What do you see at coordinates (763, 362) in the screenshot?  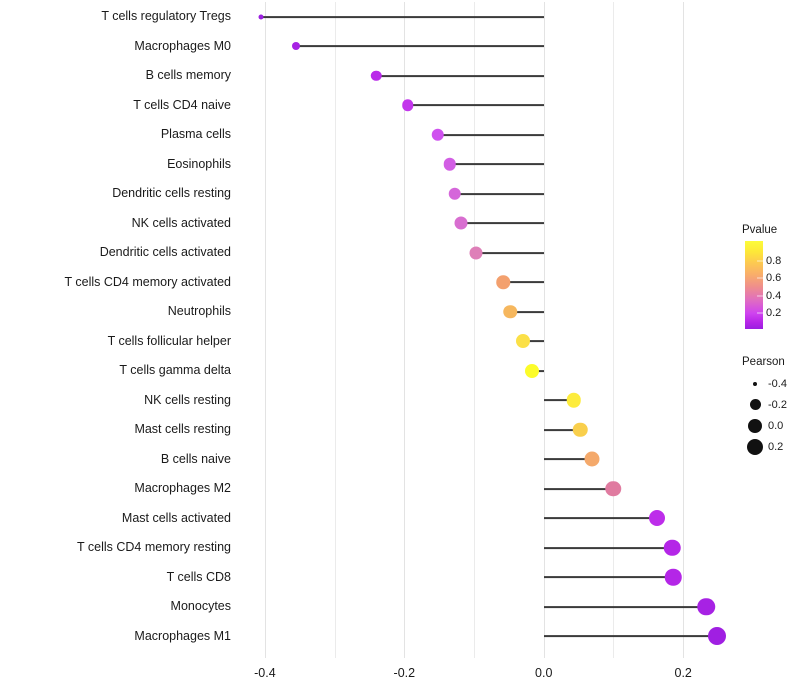 I see `pearson-legend-title: Pearson` at bounding box center [763, 362].